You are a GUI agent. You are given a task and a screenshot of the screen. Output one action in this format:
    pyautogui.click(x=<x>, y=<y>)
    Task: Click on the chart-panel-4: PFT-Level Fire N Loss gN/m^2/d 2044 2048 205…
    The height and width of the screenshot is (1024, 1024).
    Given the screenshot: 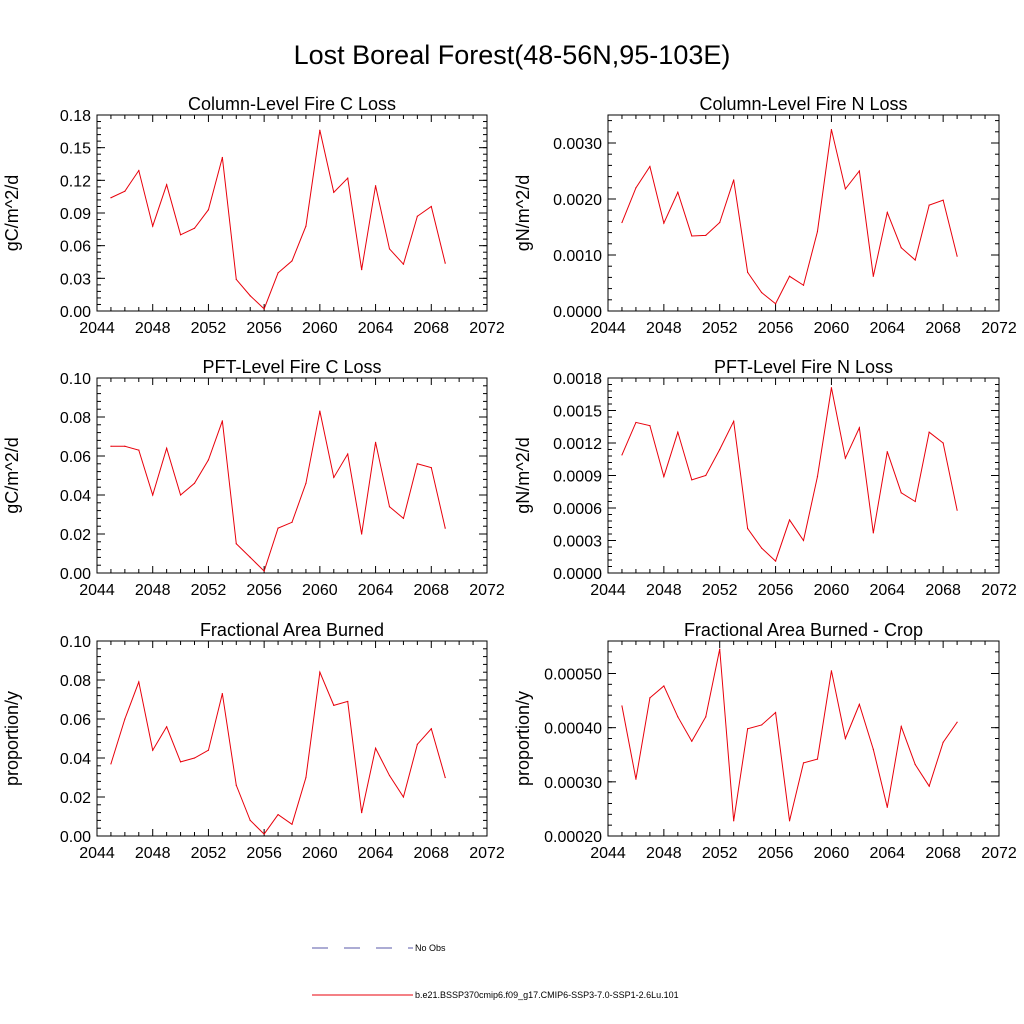 What is the action you would take?
    pyautogui.click(x=765, y=478)
    